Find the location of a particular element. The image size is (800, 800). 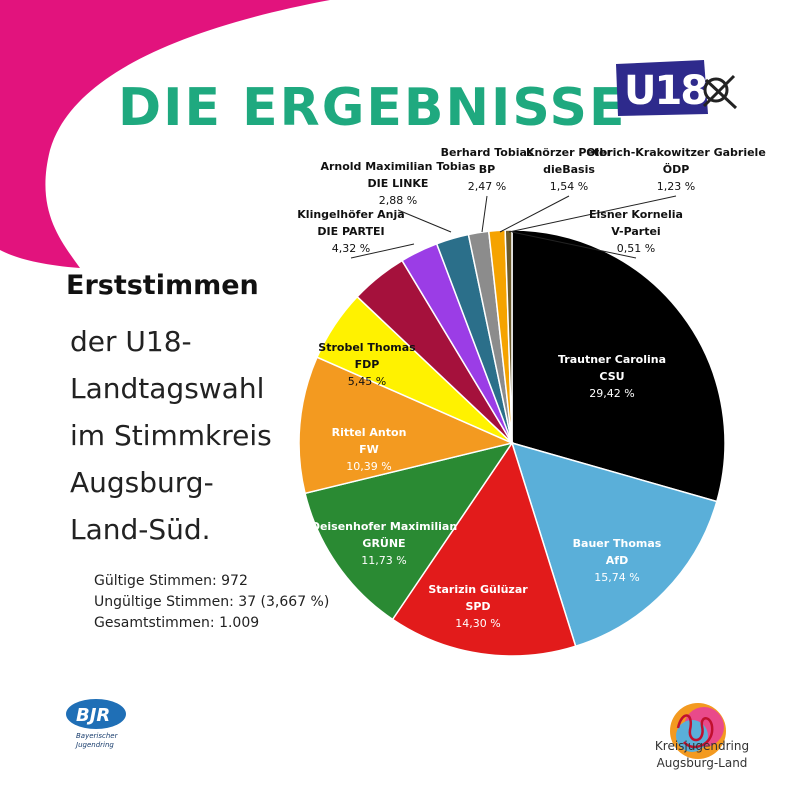

slice-label: Bauer Thomas AfD 15,74 % is located at coordinates (617, 560).